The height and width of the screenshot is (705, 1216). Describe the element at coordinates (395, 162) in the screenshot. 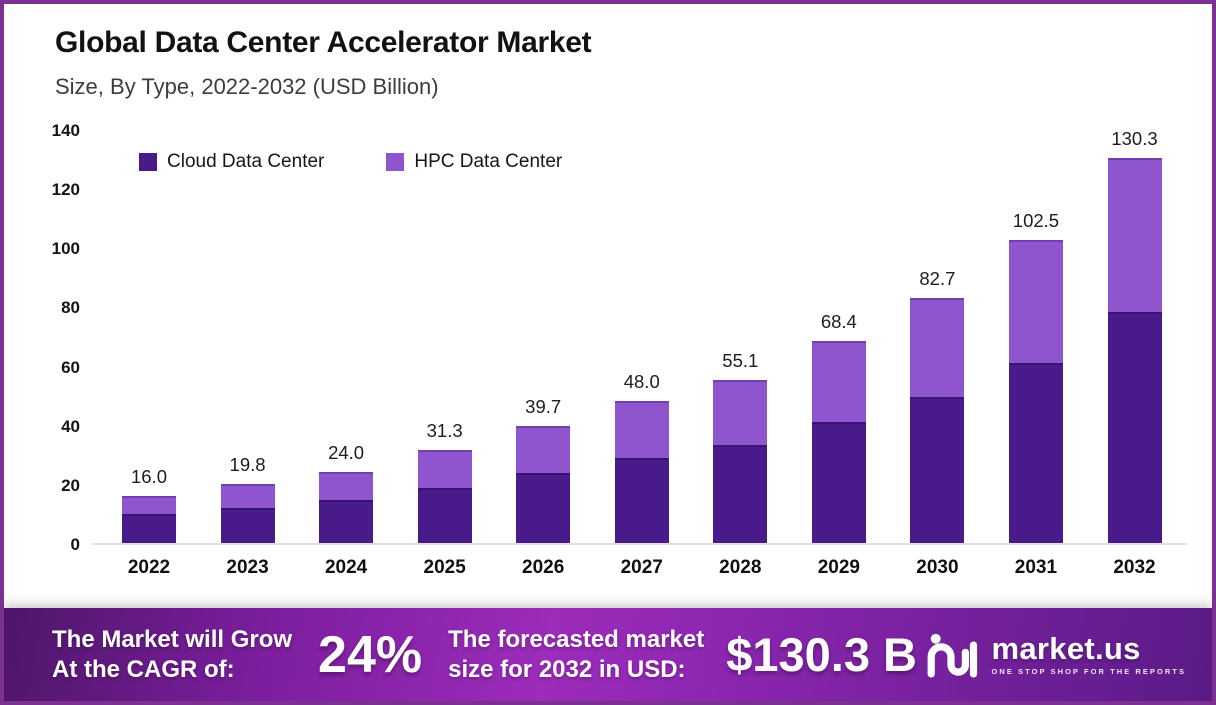

I see `hpc-swatch-icon` at that location.